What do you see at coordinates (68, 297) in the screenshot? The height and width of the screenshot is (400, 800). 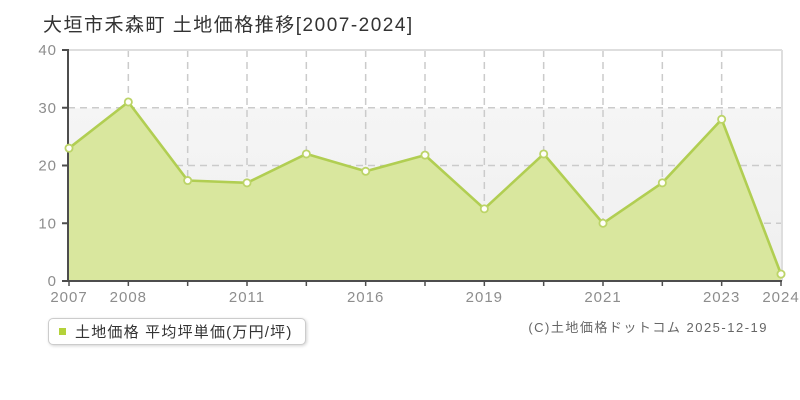 I see `x-tick-label: 2007` at bounding box center [68, 297].